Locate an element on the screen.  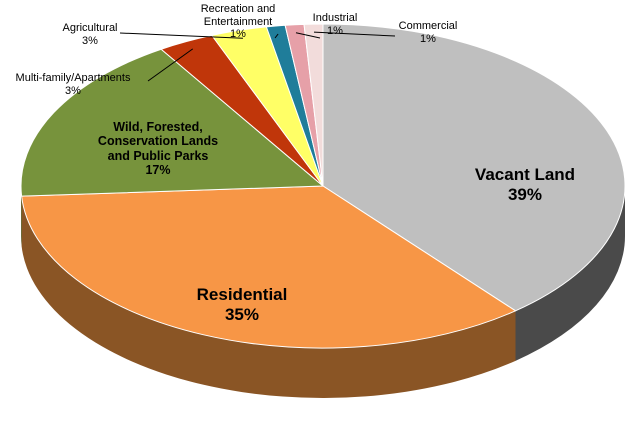
label-vacant-land: Vacant Land 39% is located at coordinates (525, 184).